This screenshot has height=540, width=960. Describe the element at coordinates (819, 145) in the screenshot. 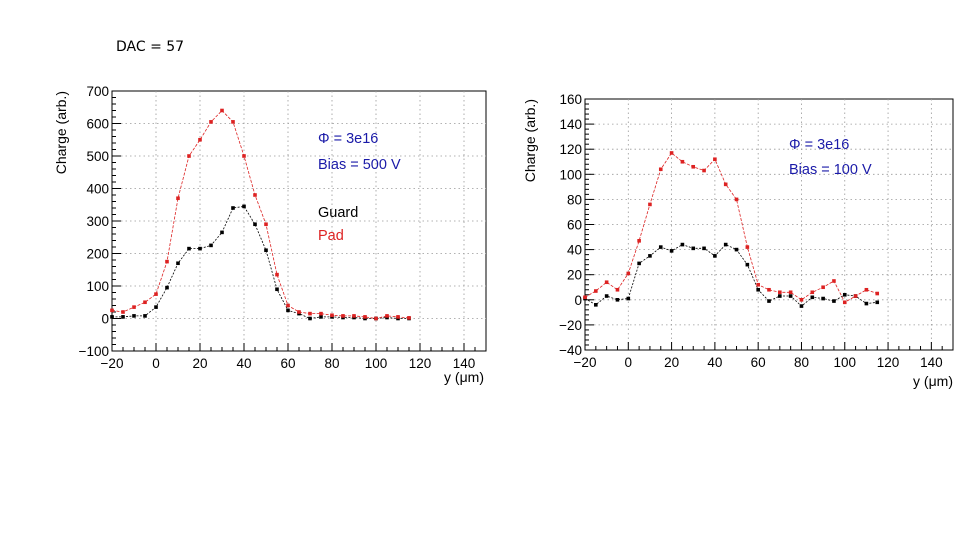

I see `right-annotation: Φ = 3e16` at that location.